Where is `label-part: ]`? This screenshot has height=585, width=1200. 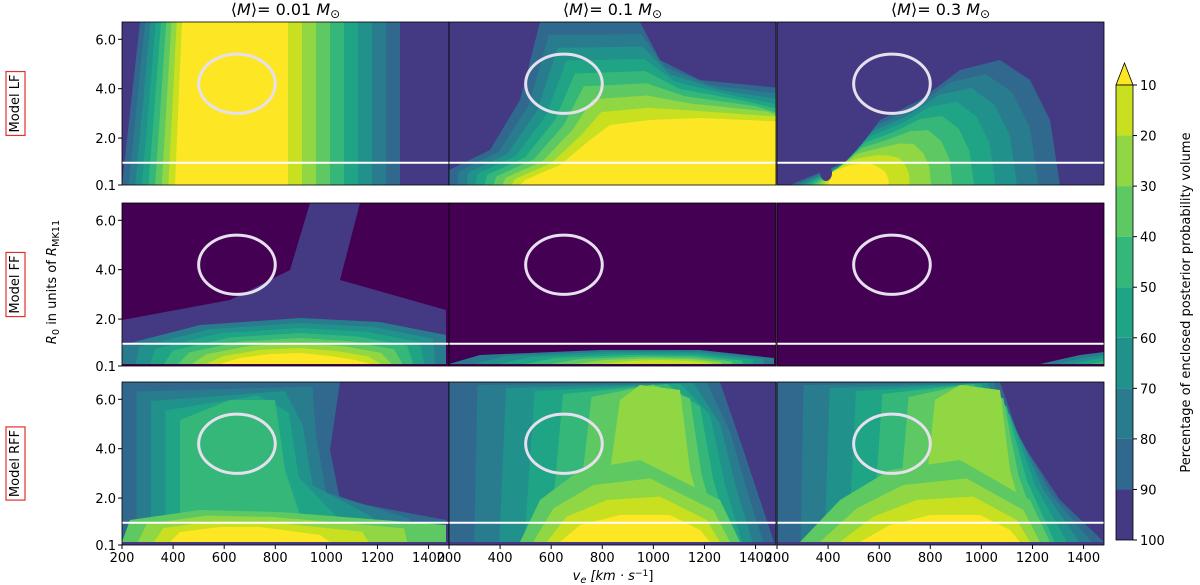
label-part: ] is located at coordinates (650, 576).